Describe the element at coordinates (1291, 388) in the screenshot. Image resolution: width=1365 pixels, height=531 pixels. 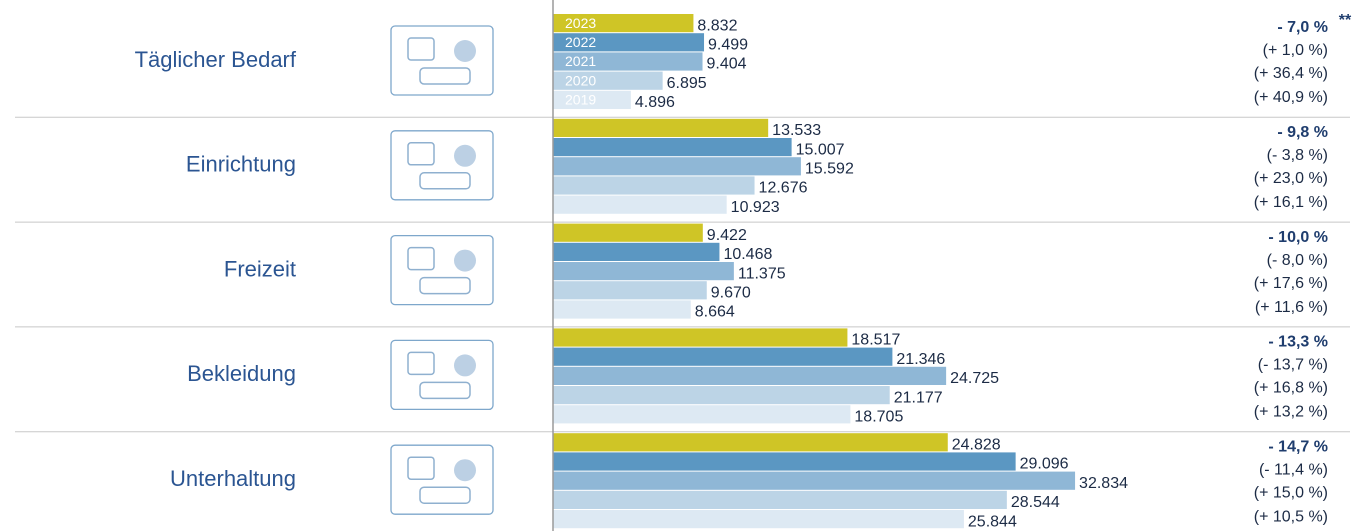
I see `change-label: (+ 16,8 %)` at that location.